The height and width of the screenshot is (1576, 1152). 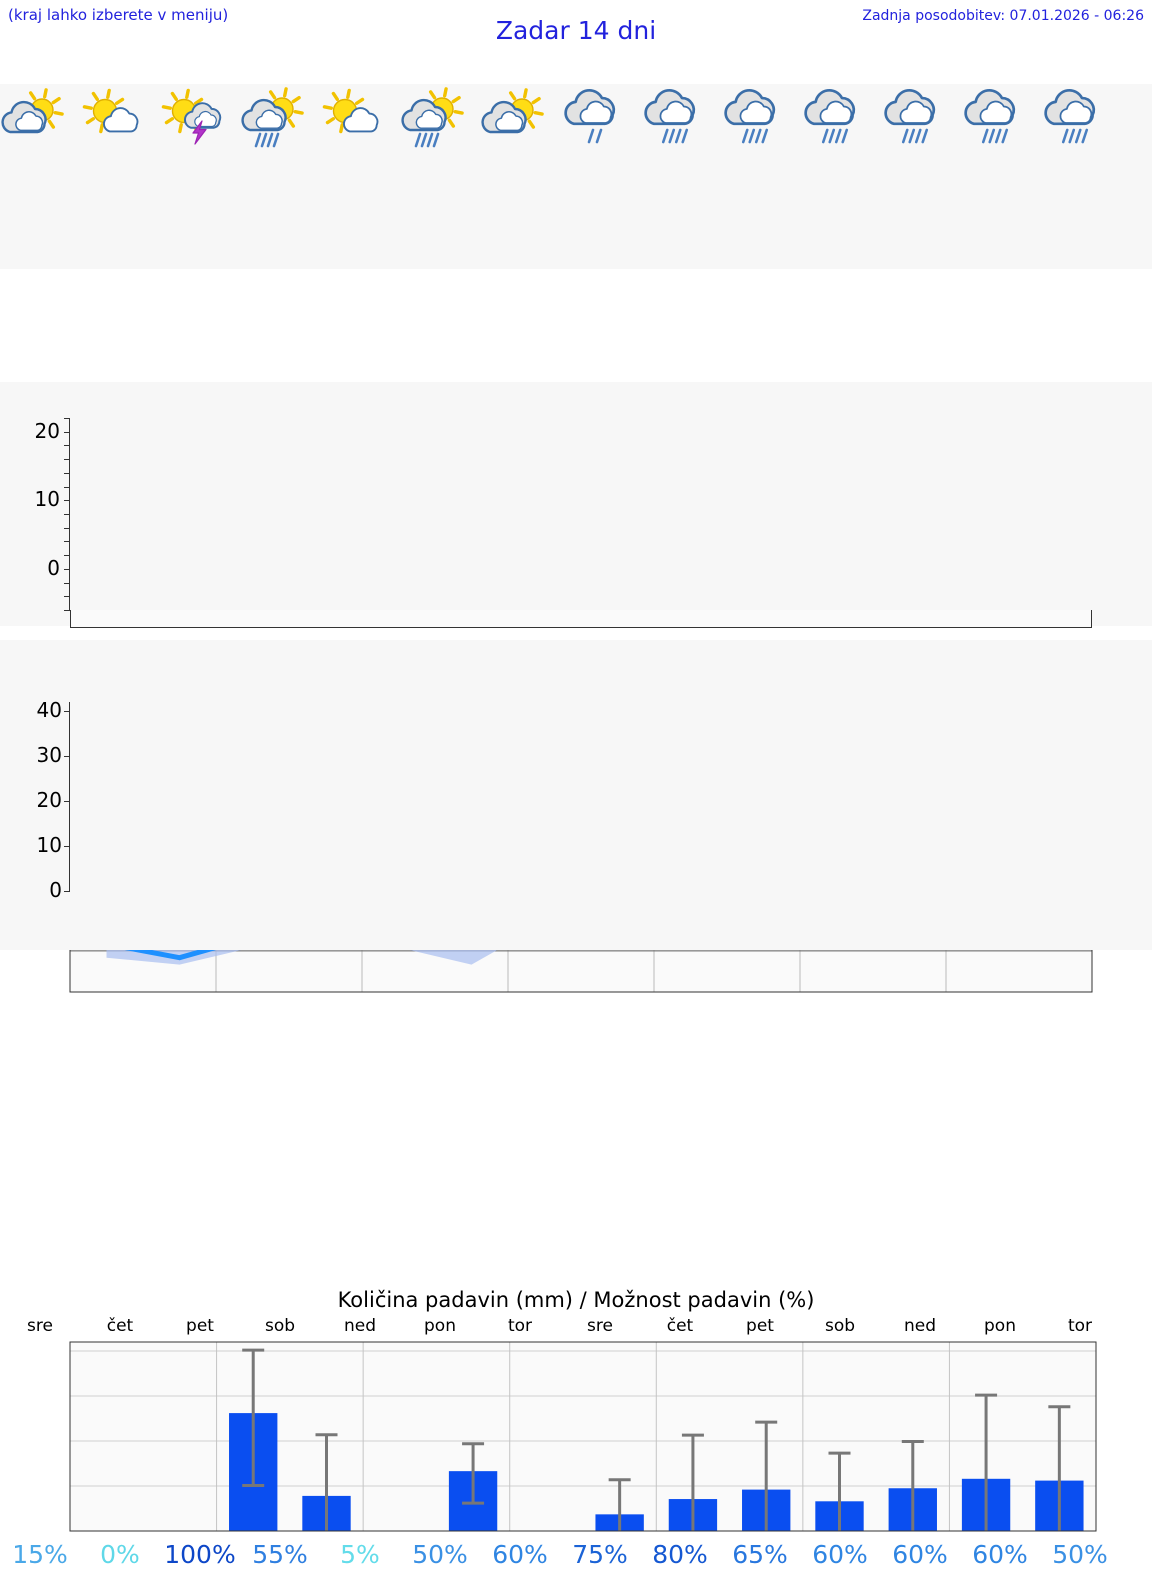 What do you see at coordinates (55, 890) in the screenshot?
I see `precipitation-y-axis-label: 0` at bounding box center [55, 890].